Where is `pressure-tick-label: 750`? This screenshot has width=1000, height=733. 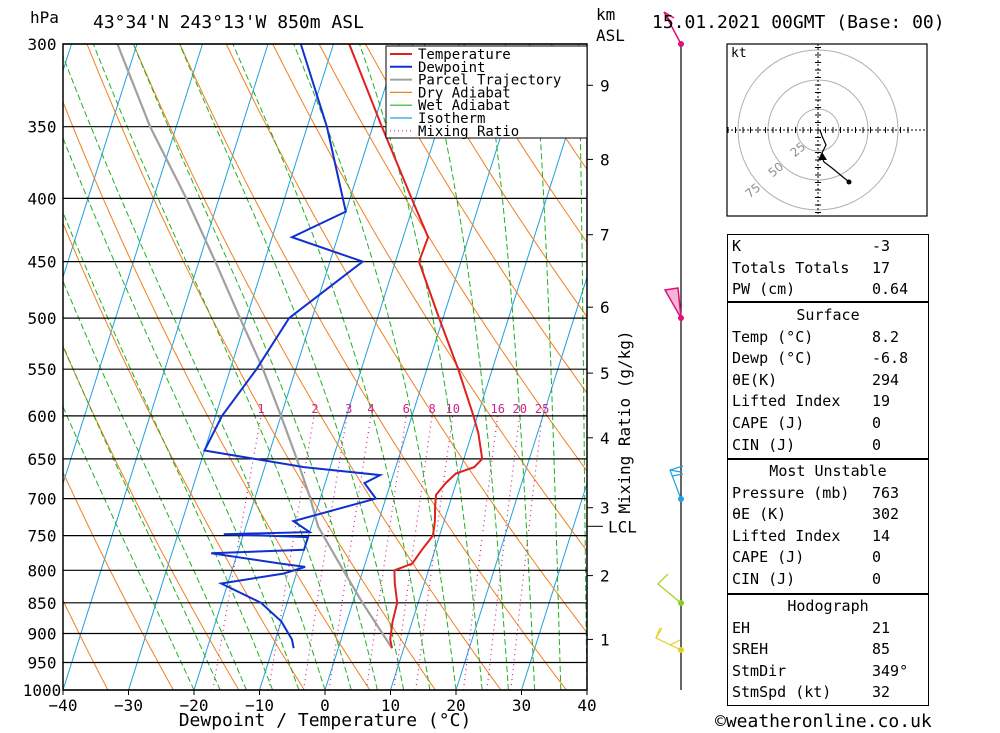 pressure-tick-label: 750 is located at coordinates (42, 536).